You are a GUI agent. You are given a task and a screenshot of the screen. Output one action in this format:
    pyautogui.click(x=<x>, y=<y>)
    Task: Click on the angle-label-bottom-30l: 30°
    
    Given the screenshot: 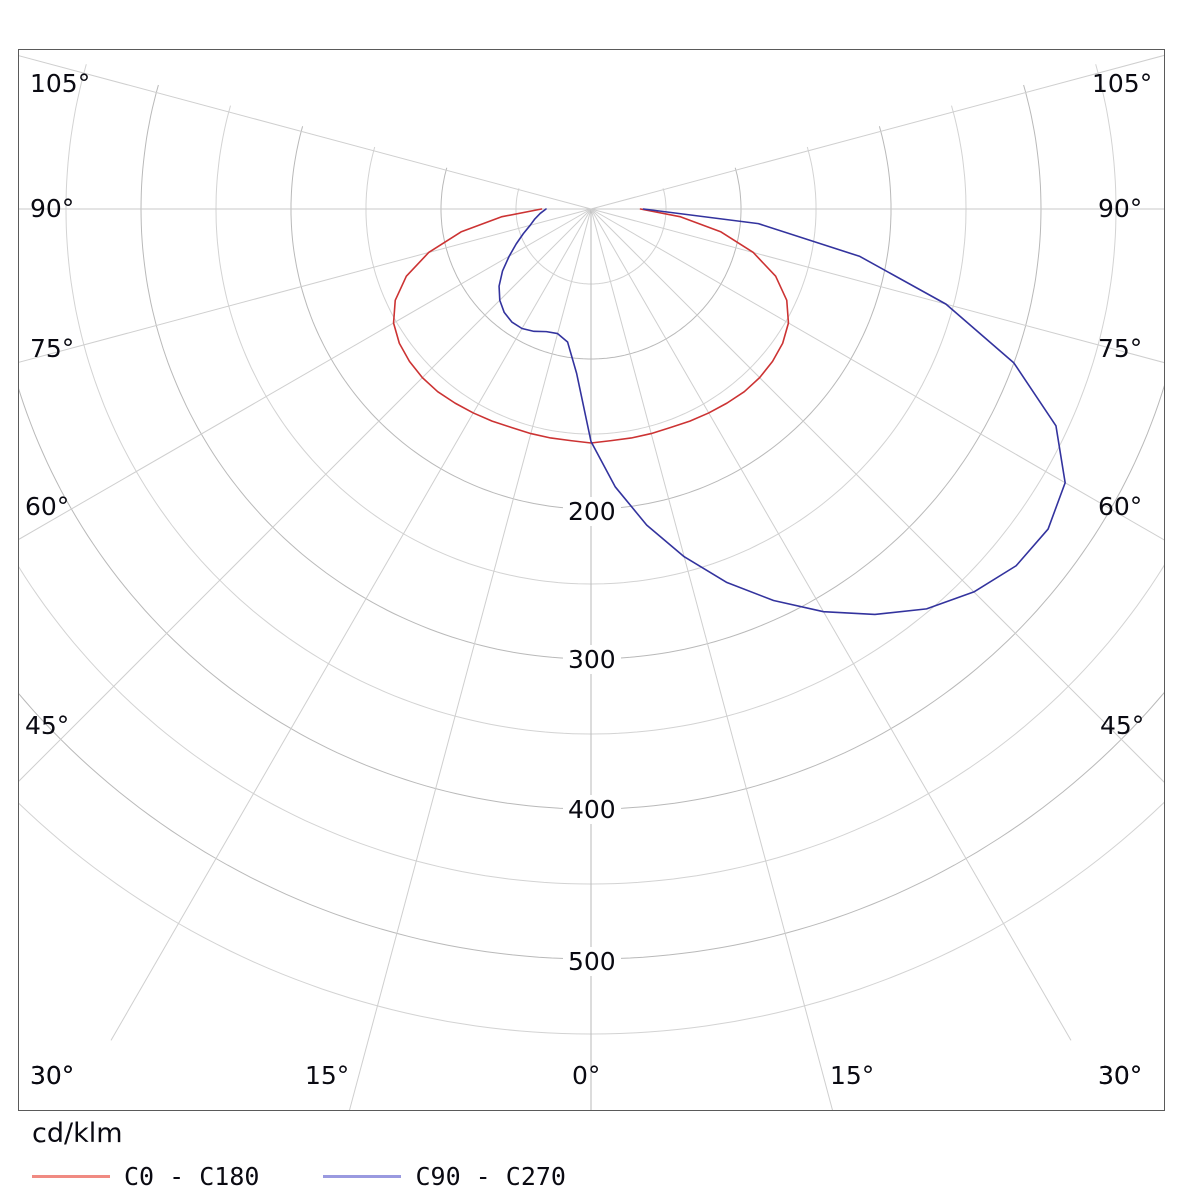 What is the action you would take?
    pyautogui.click(x=52, y=1075)
    